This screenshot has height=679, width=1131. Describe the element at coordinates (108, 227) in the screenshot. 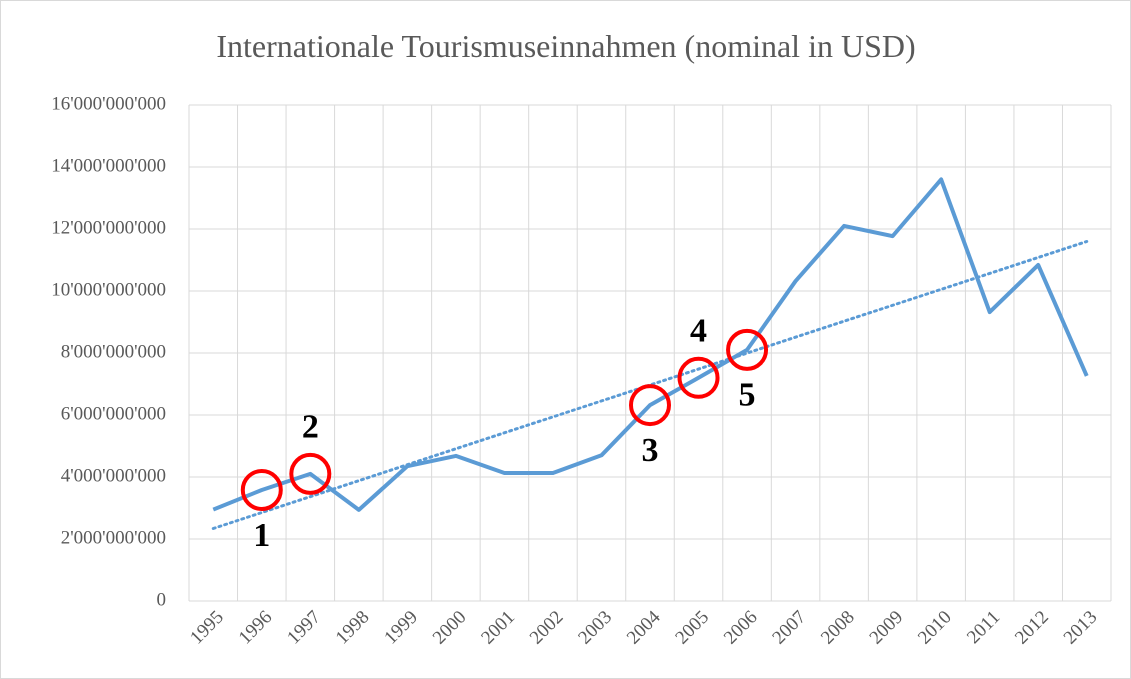

I see `y-tick-label: 12'000'000'000` at that location.